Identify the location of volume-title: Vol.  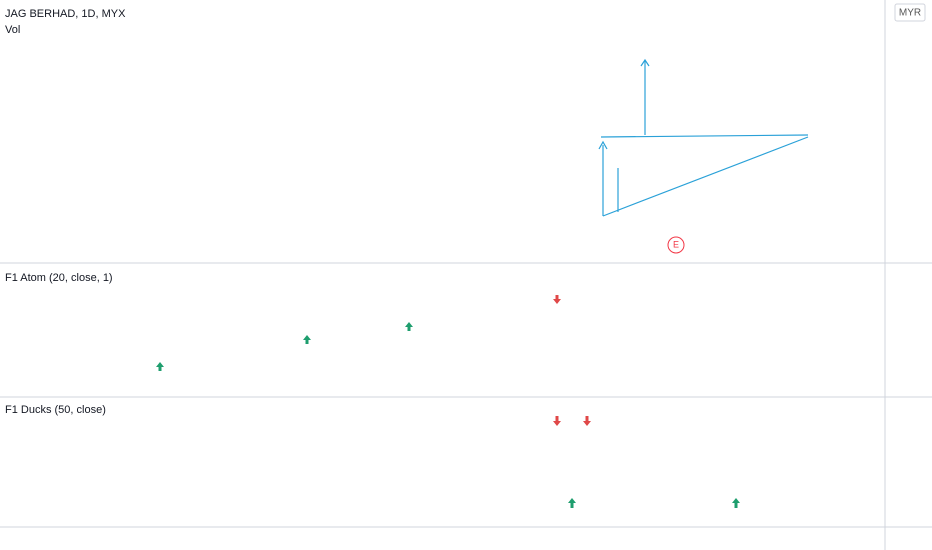
(12, 30).